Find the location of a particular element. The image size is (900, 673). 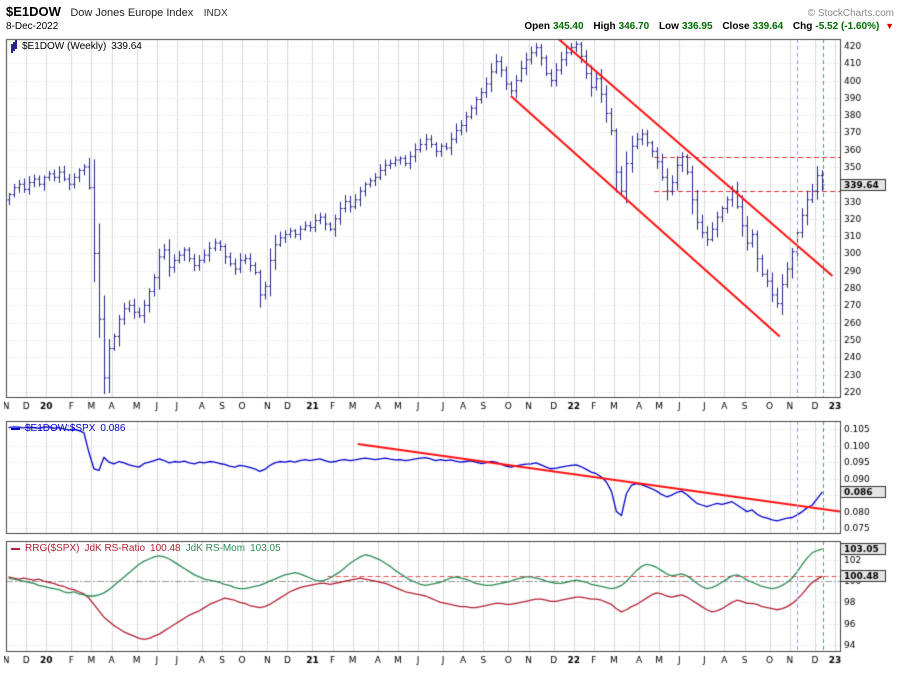

chart-date: 8-Dec-2022 is located at coordinates (32, 26).